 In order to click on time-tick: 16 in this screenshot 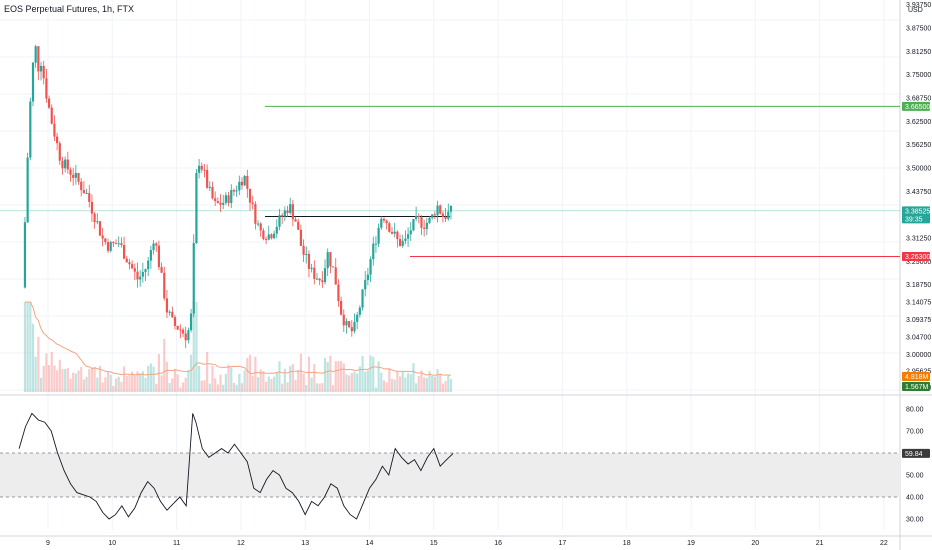, I will do `click(498, 543)`.